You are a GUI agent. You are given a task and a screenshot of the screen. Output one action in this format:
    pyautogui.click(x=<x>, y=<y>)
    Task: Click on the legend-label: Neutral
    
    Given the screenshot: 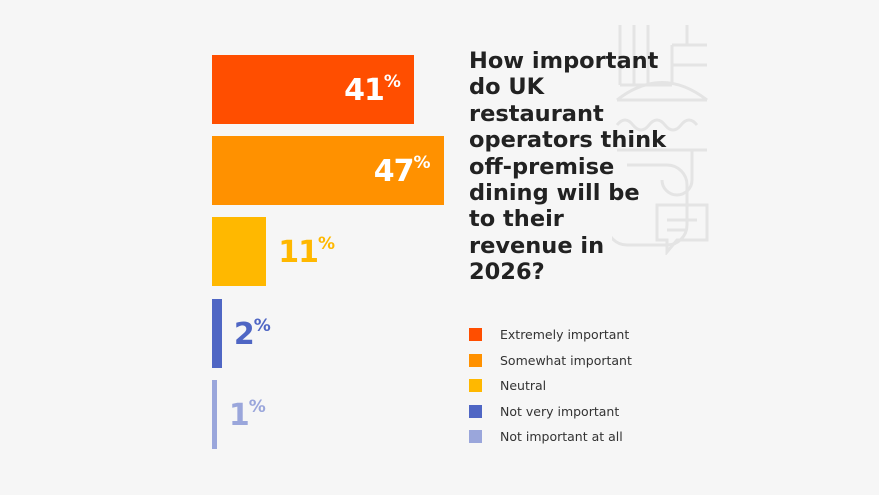 What is the action you would take?
    pyautogui.click(x=523, y=386)
    